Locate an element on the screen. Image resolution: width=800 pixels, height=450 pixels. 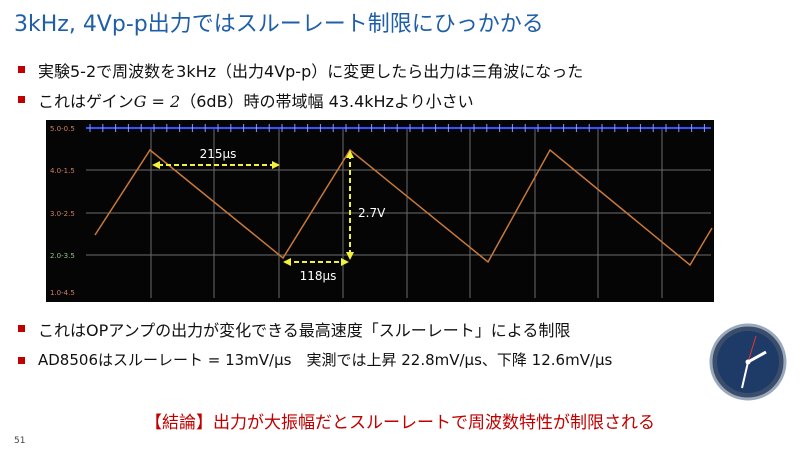
bullet-text: これはゲインG = 2（6dB）時の帯域幅 43.4kHzより小さい is located at coordinates (256, 100).